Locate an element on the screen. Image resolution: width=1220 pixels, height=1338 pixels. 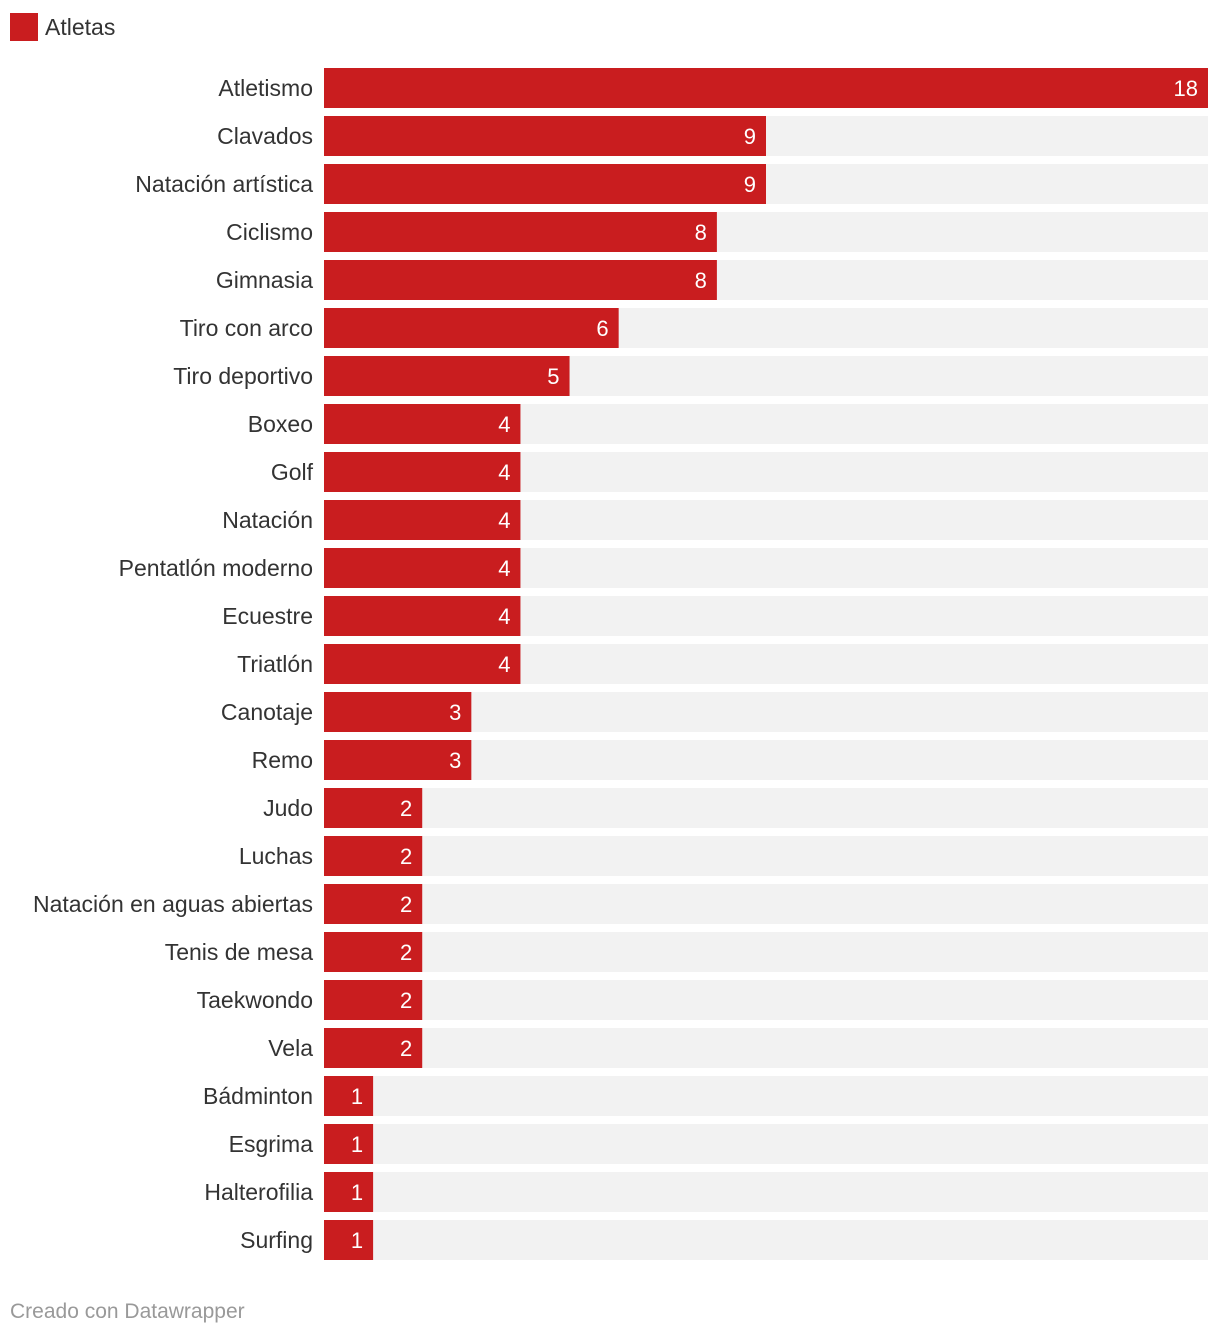
category-label: Halterofilia is located at coordinates (258, 1192).